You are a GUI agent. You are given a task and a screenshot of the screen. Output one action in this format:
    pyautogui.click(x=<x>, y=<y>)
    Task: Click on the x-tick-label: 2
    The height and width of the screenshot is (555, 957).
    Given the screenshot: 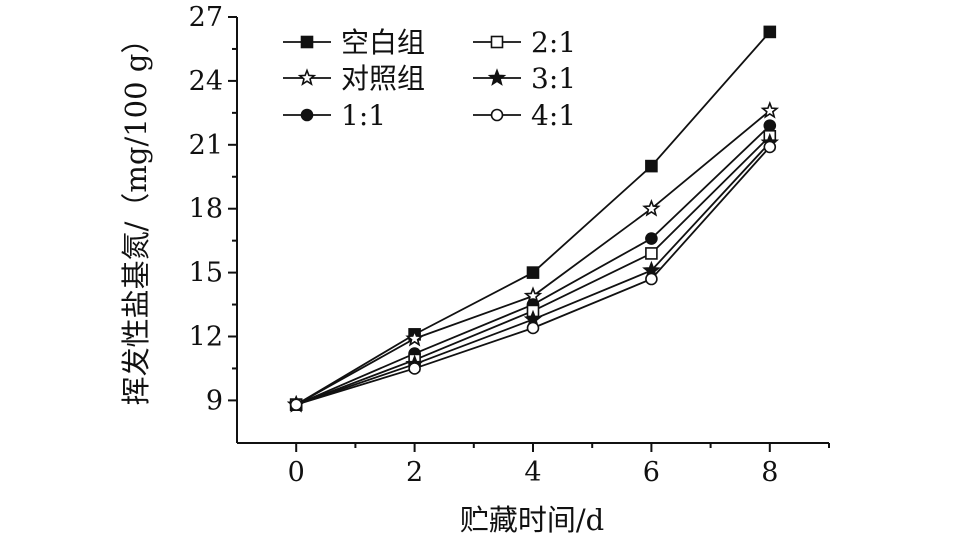 What is the action you would take?
    pyautogui.click(x=414, y=472)
    